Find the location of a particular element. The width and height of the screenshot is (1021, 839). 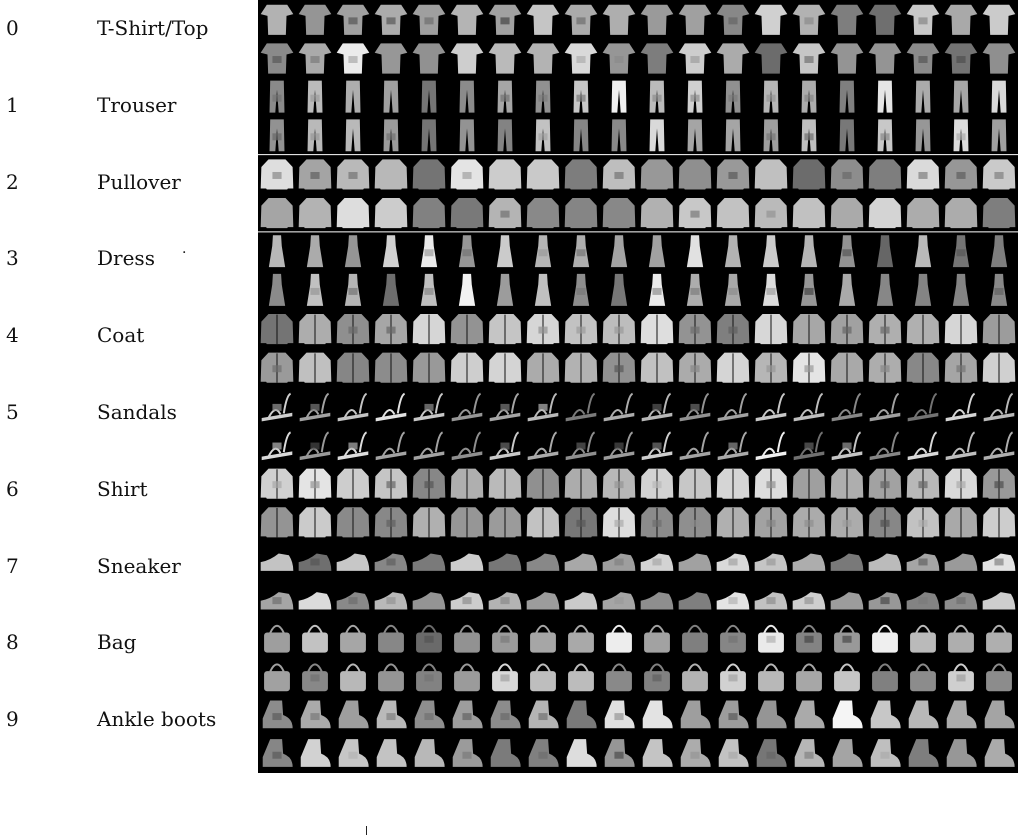

legend-row-1: 1 Trouser is located at coordinates (125, 105).